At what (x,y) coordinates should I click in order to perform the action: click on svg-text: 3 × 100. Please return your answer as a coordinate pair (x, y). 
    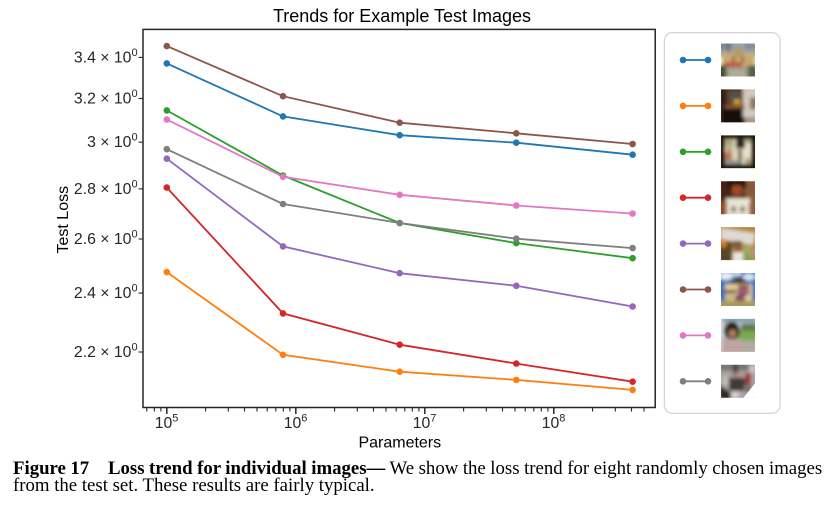
    Looking at the image, I should click on (112, 142).